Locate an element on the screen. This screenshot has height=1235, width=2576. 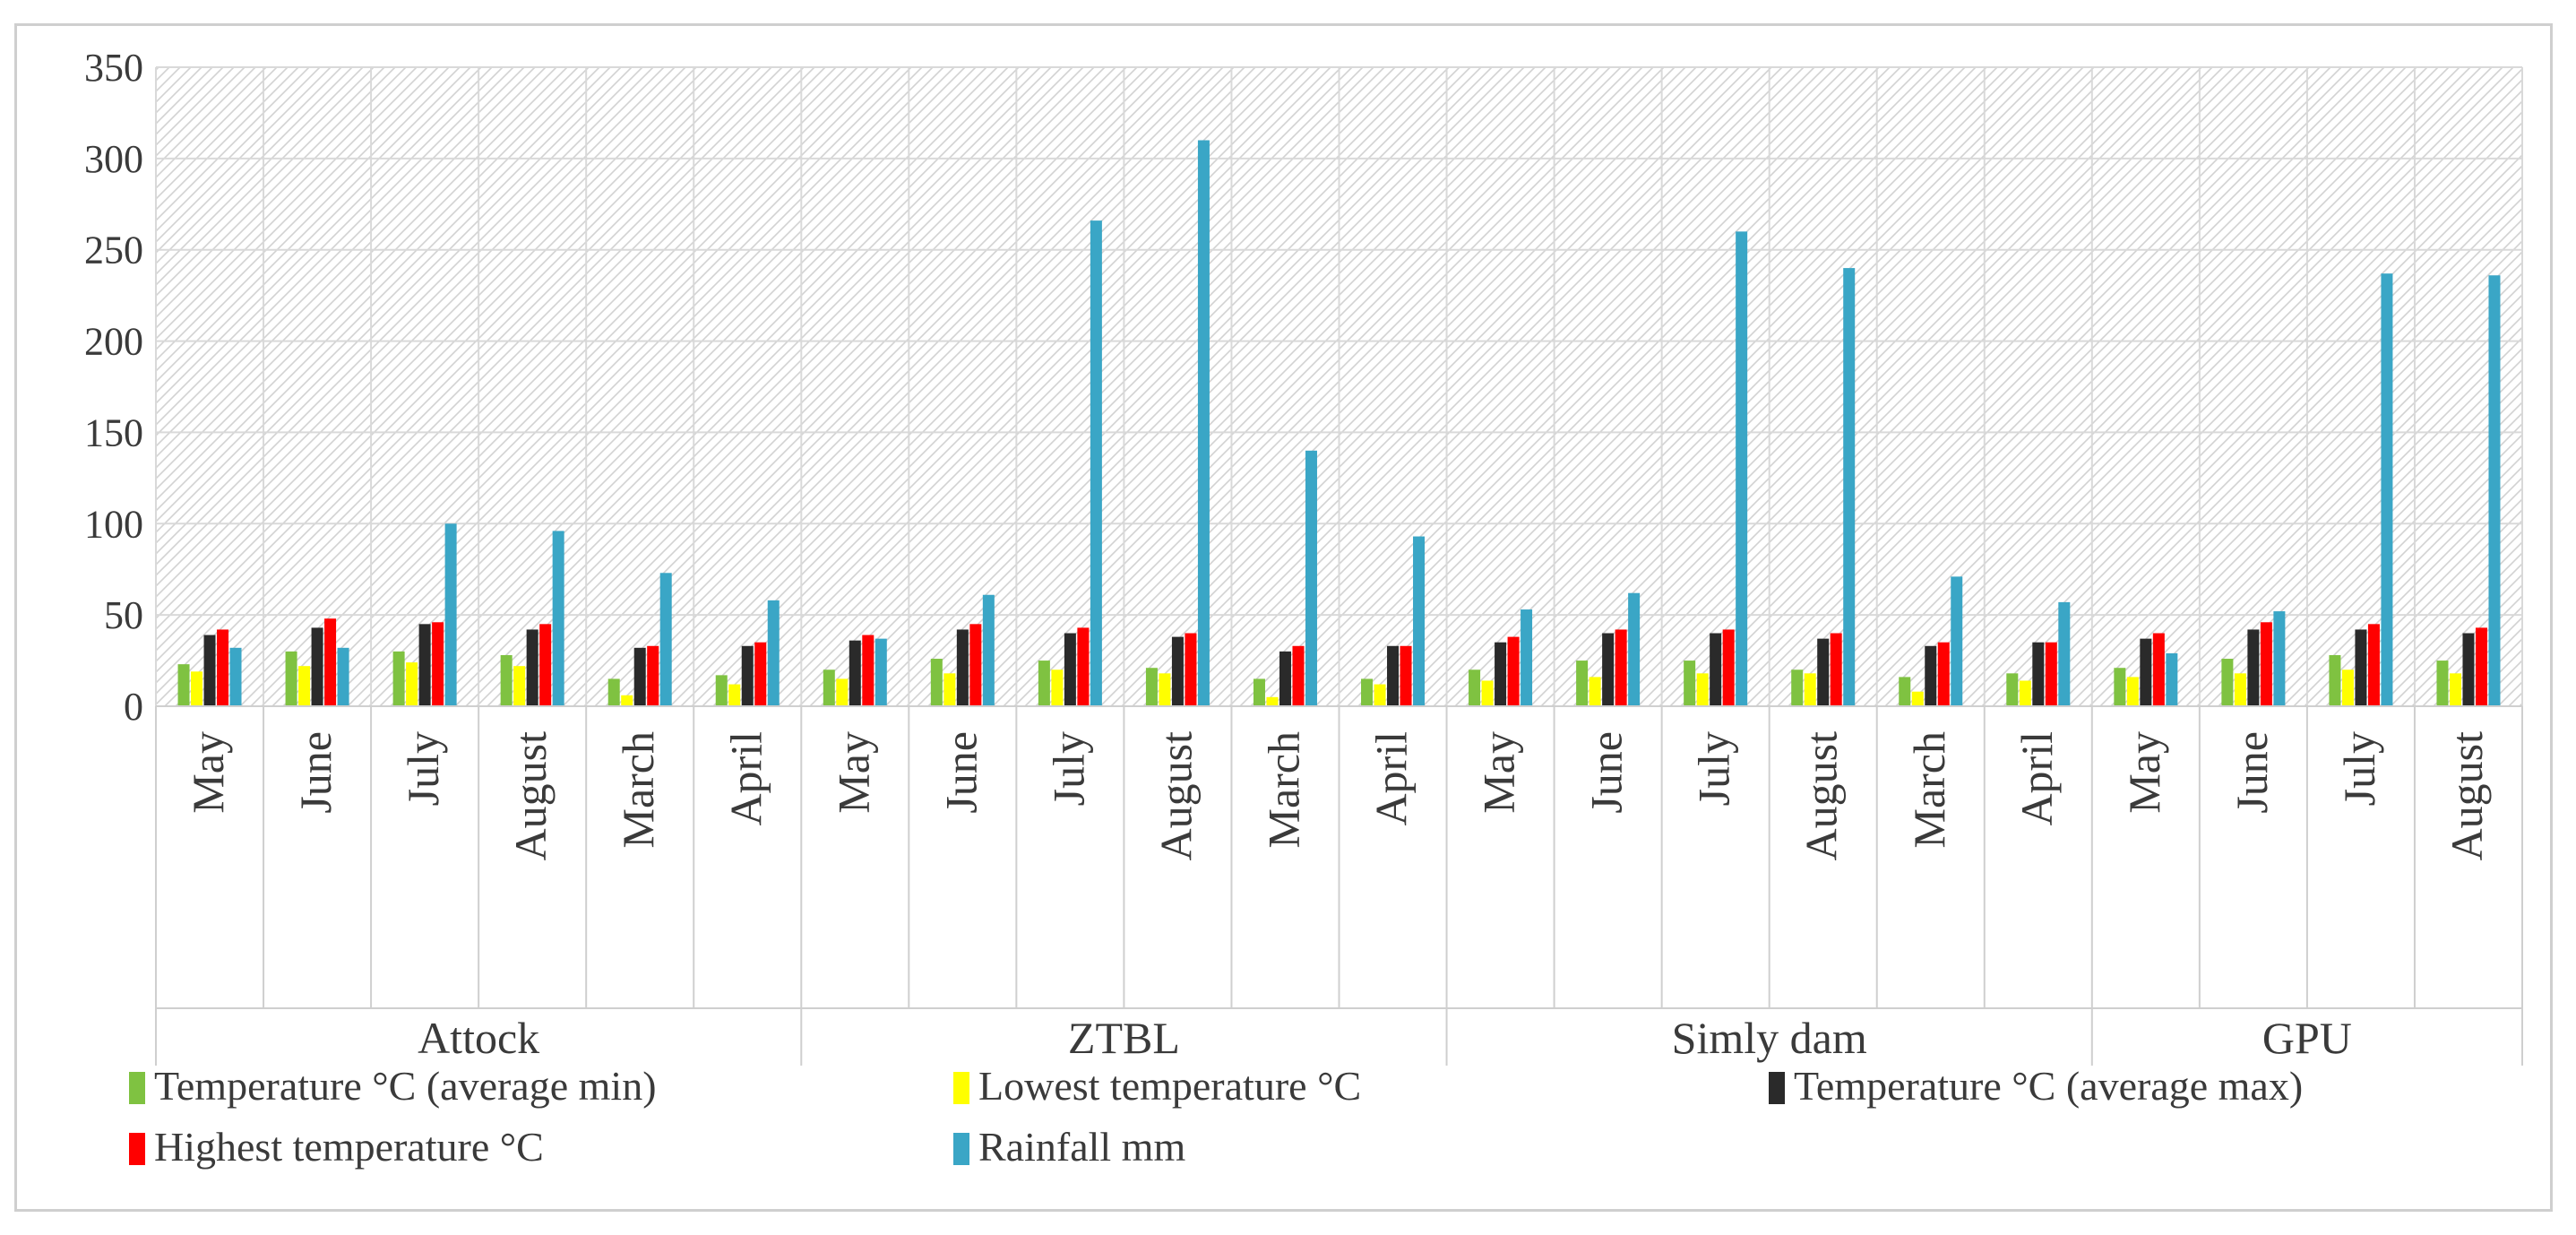
y-tick-label: 100 is located at coordinates (114, 524).